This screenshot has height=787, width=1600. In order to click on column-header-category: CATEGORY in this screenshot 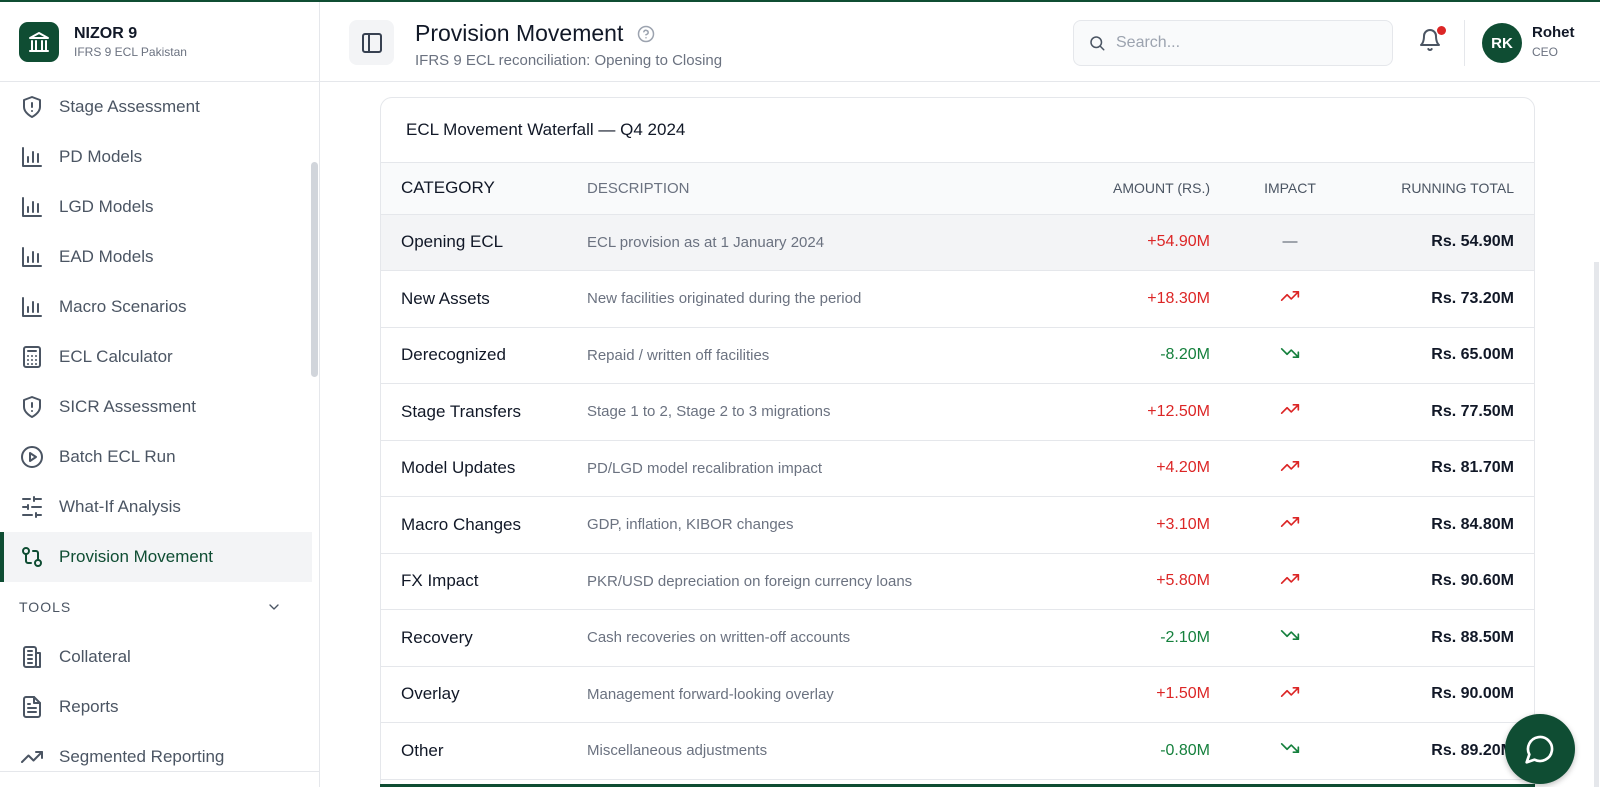, I will do `click(484, 189)`.